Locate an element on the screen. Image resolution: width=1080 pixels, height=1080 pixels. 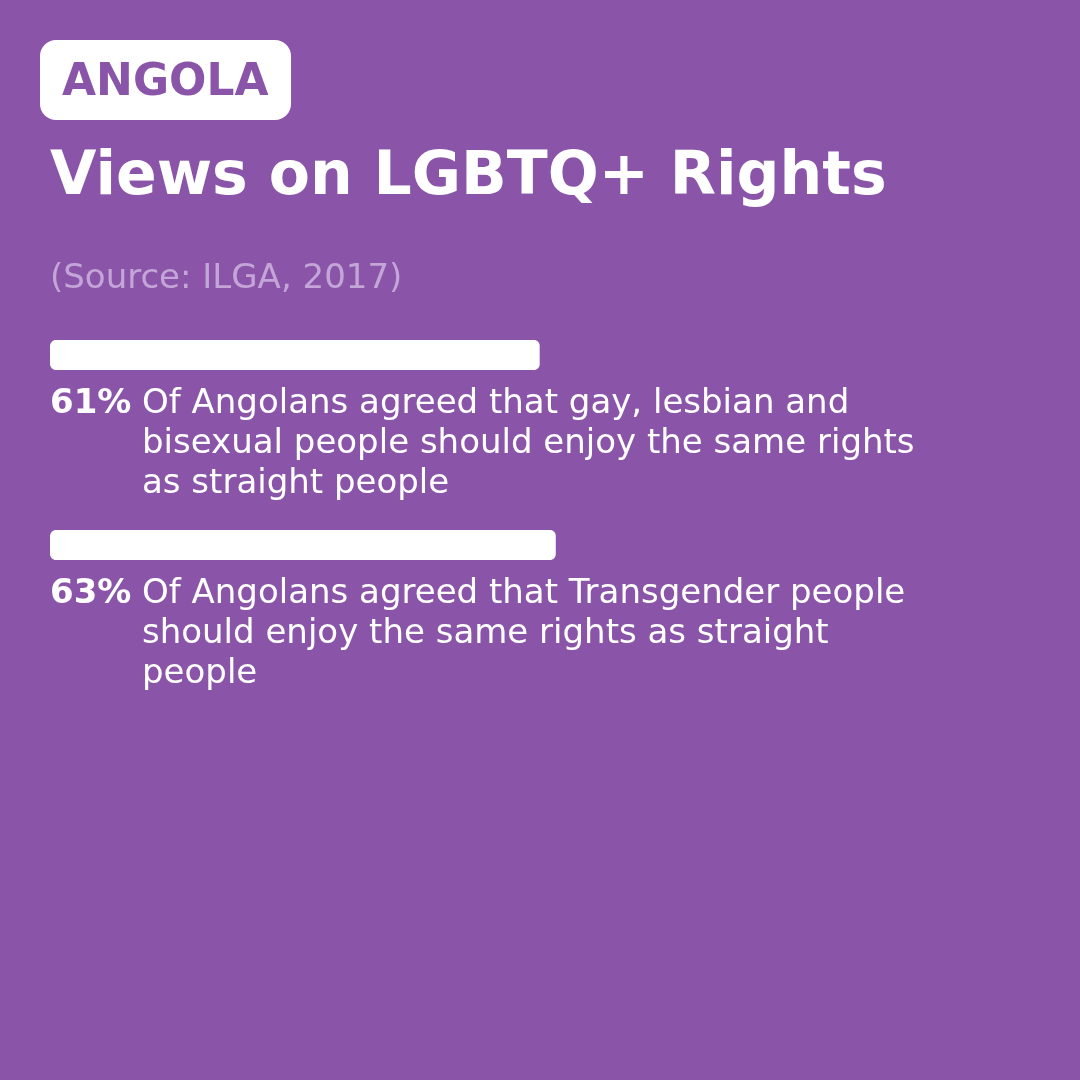
data-label: 61% is located at coordinates (91, 401).